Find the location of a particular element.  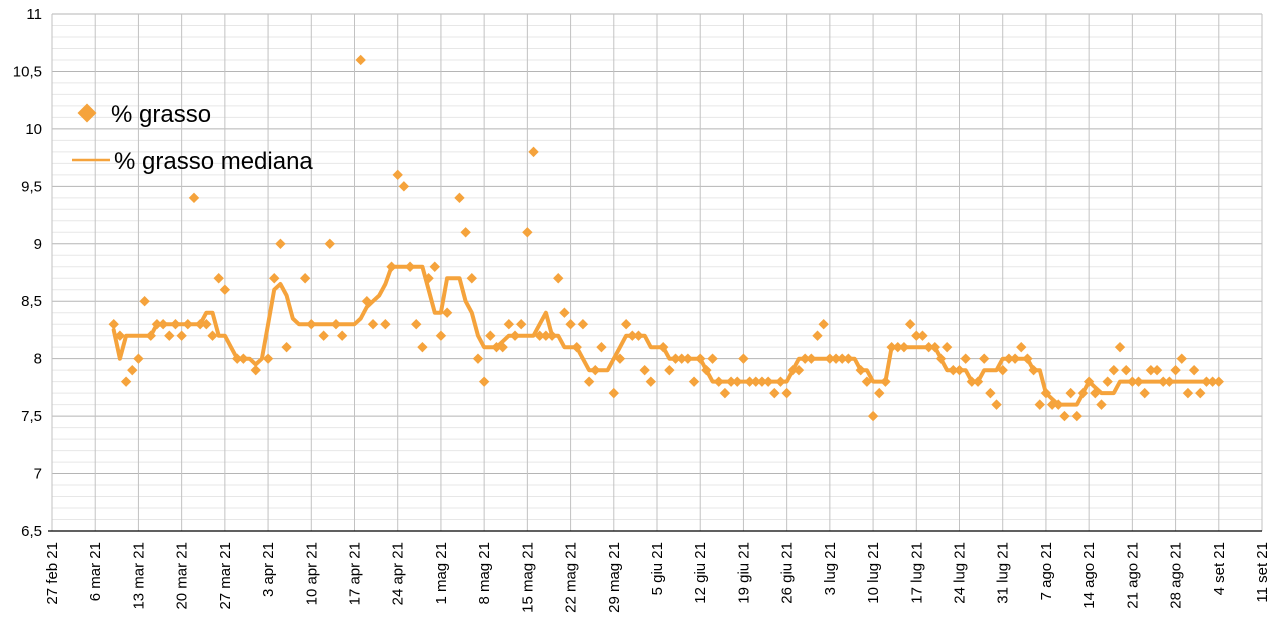

x-tick-label: 19 giu 21 is located at coordinates (743, 573).